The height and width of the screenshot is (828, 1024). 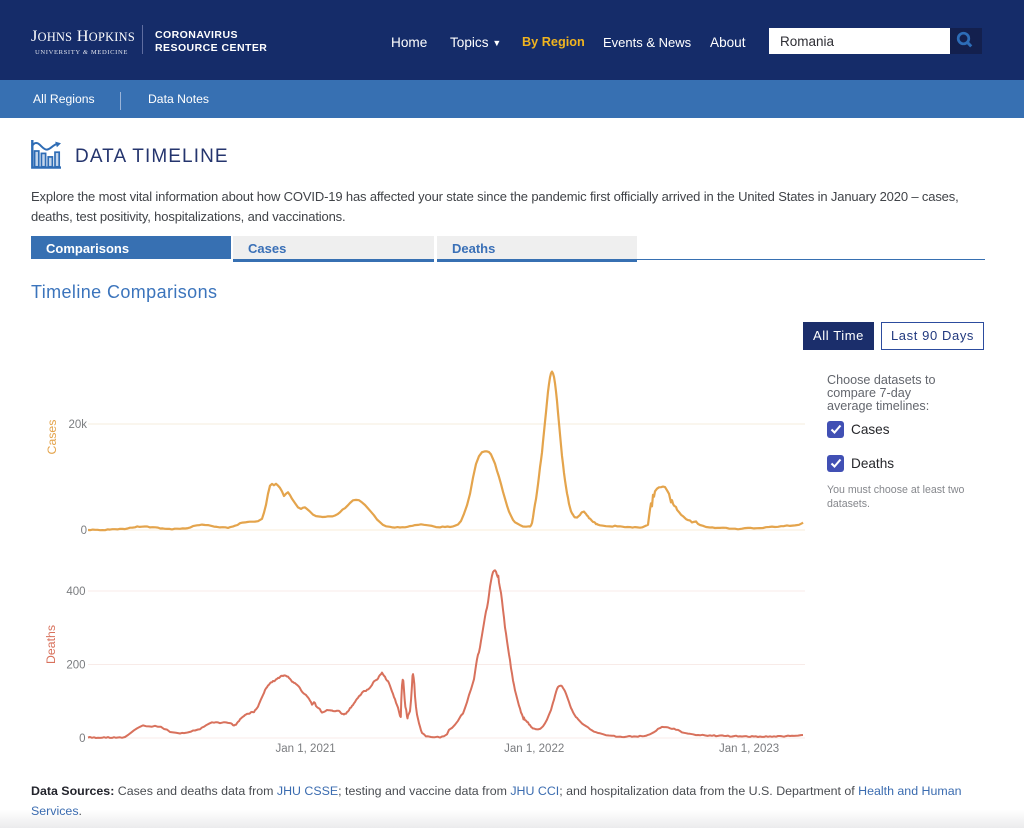 What do you see at coordinates (75, 592) in the screenshot?
I see `svg-text: 400` at bounding box center [75, 592].